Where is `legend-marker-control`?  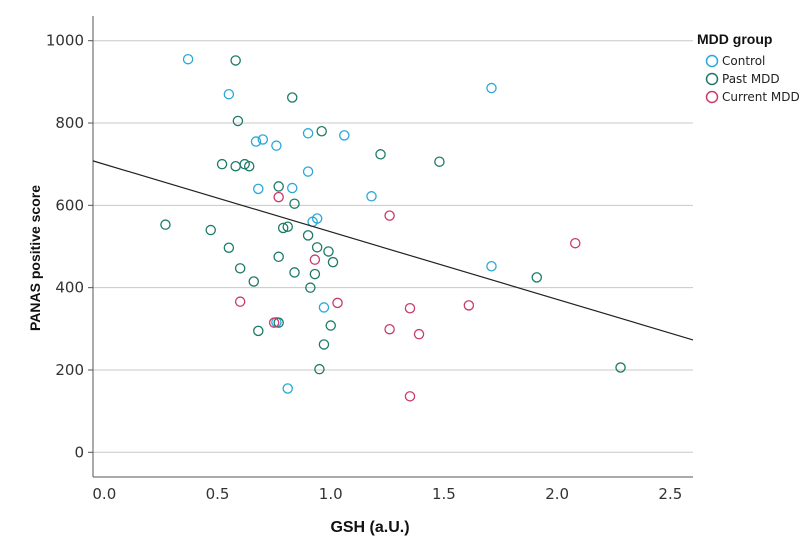 legend-marker-control is located at coordinates (712, 61).